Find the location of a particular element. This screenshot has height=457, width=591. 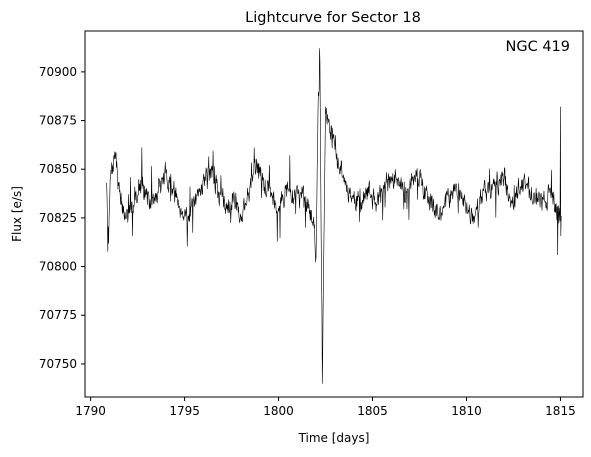

annotation-label: NGC 419 is located at coordinates (538, 47).